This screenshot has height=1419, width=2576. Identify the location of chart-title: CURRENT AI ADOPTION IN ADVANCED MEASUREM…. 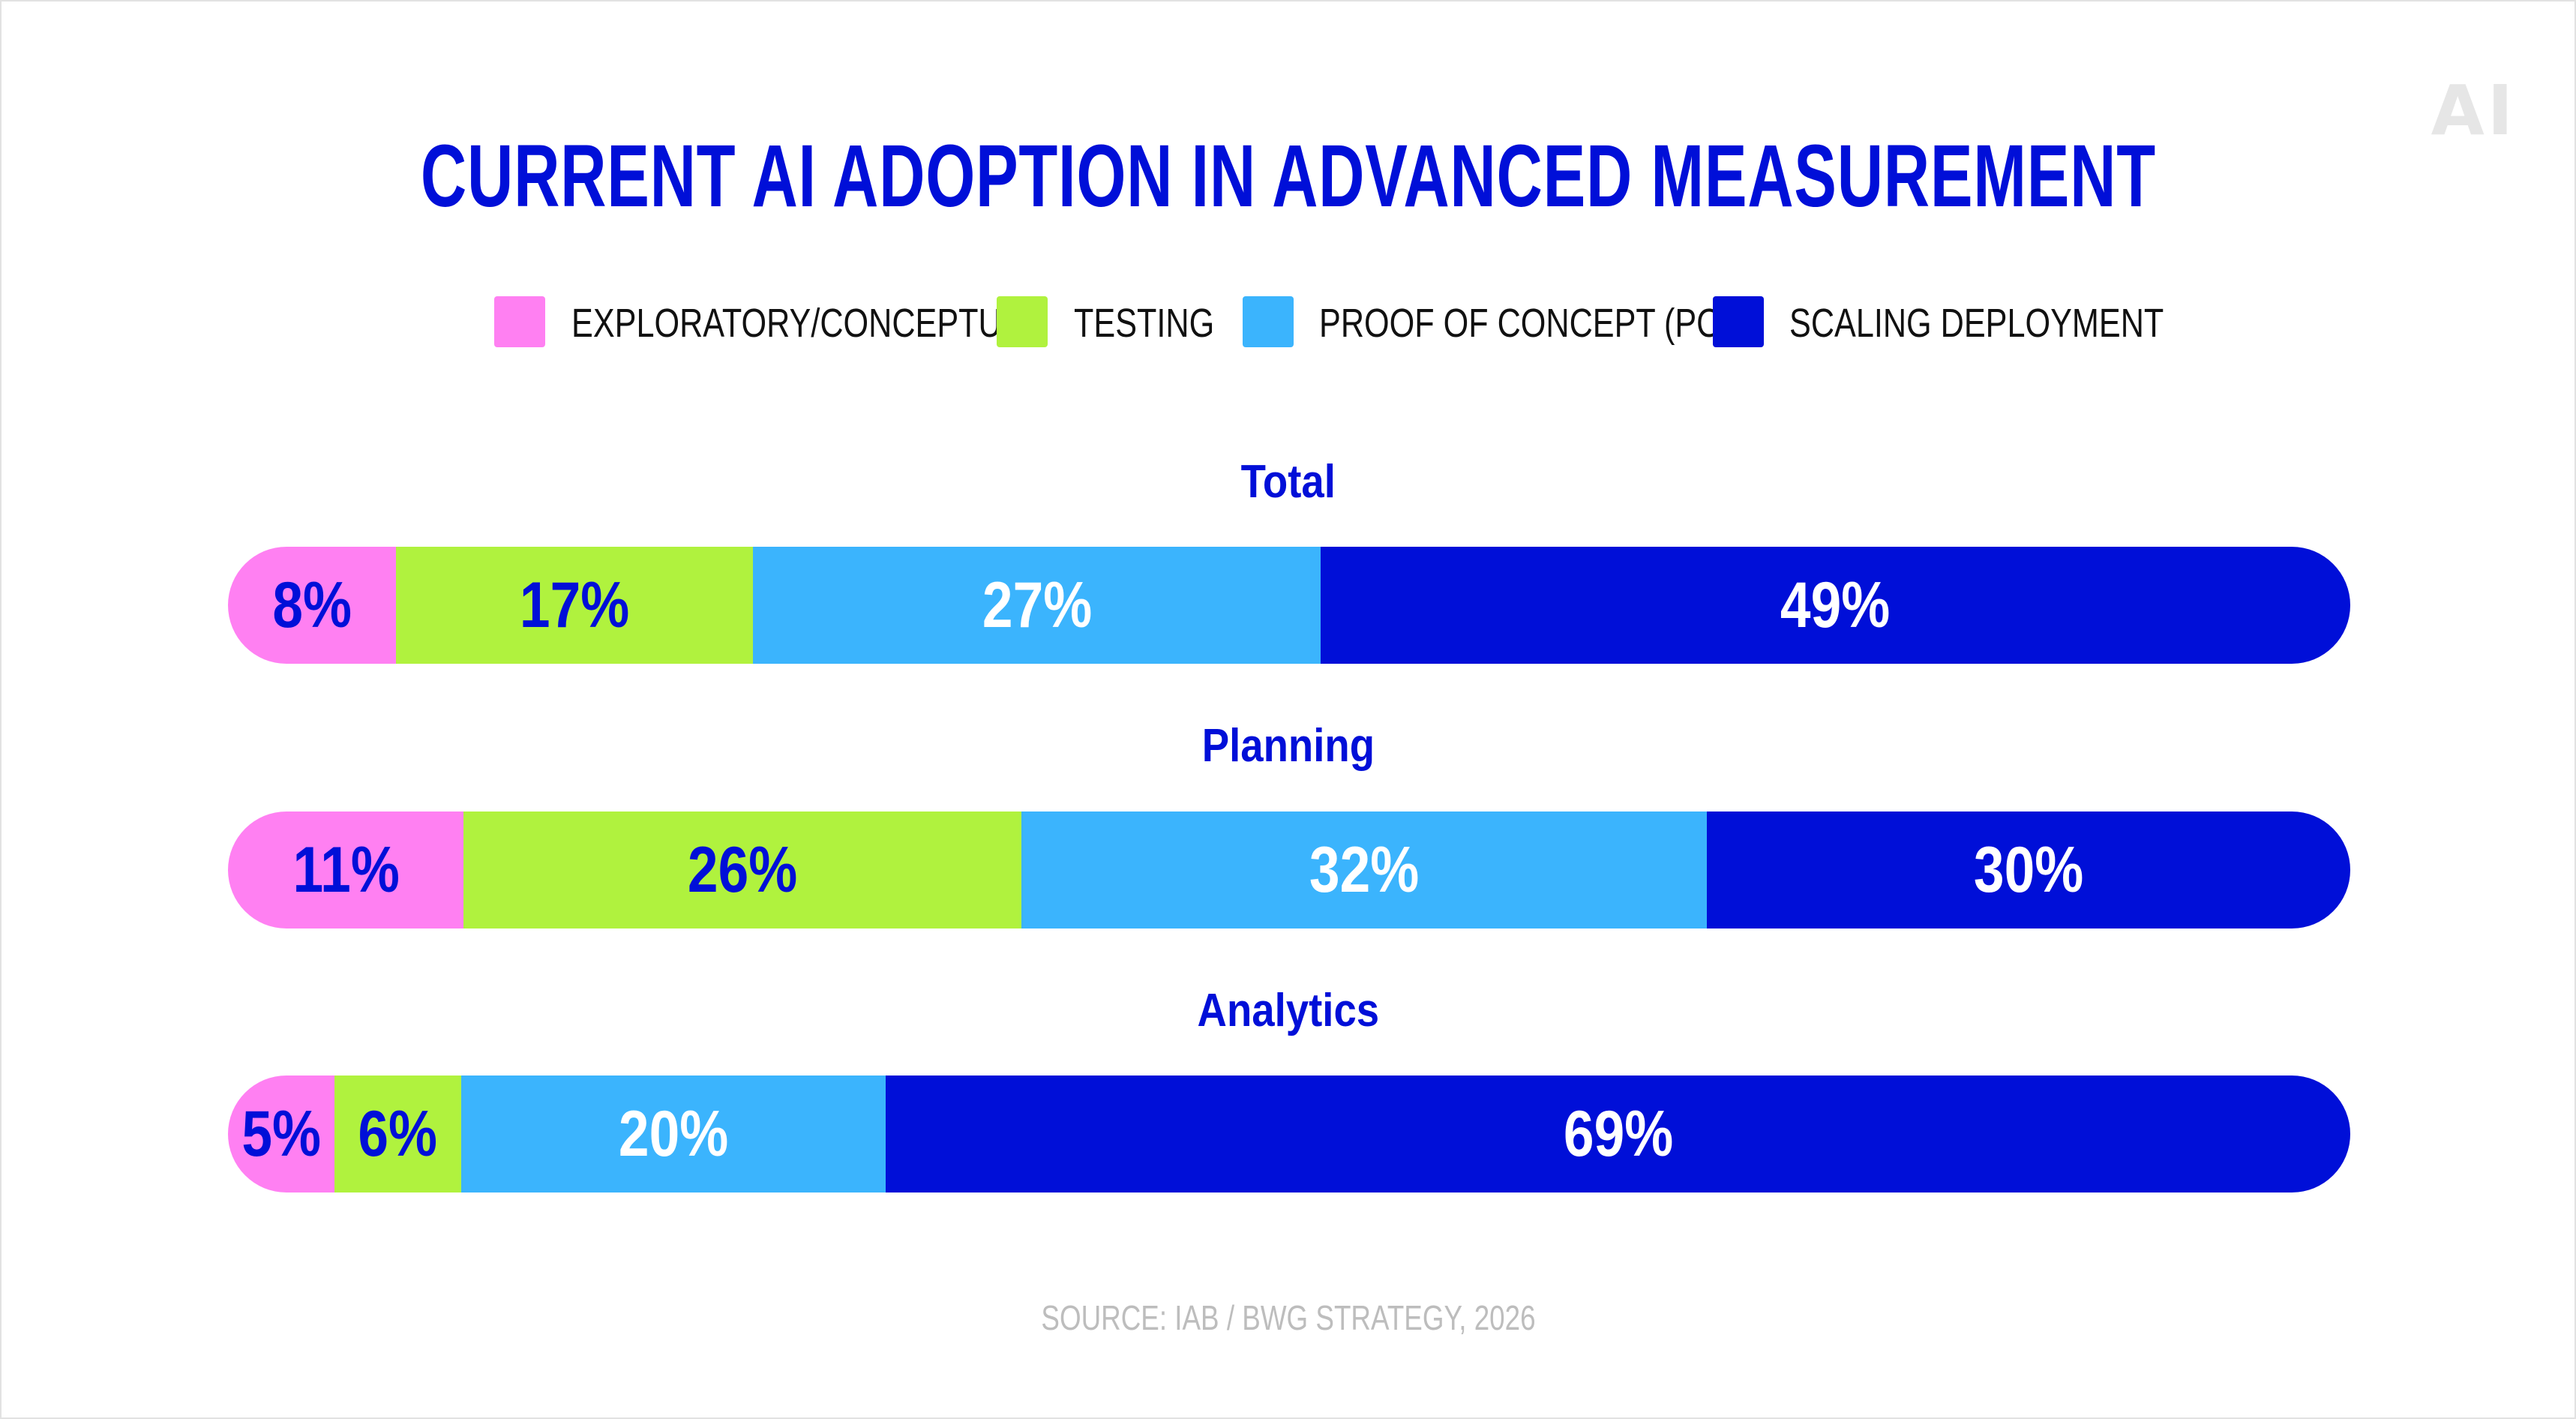
(1288, 176).